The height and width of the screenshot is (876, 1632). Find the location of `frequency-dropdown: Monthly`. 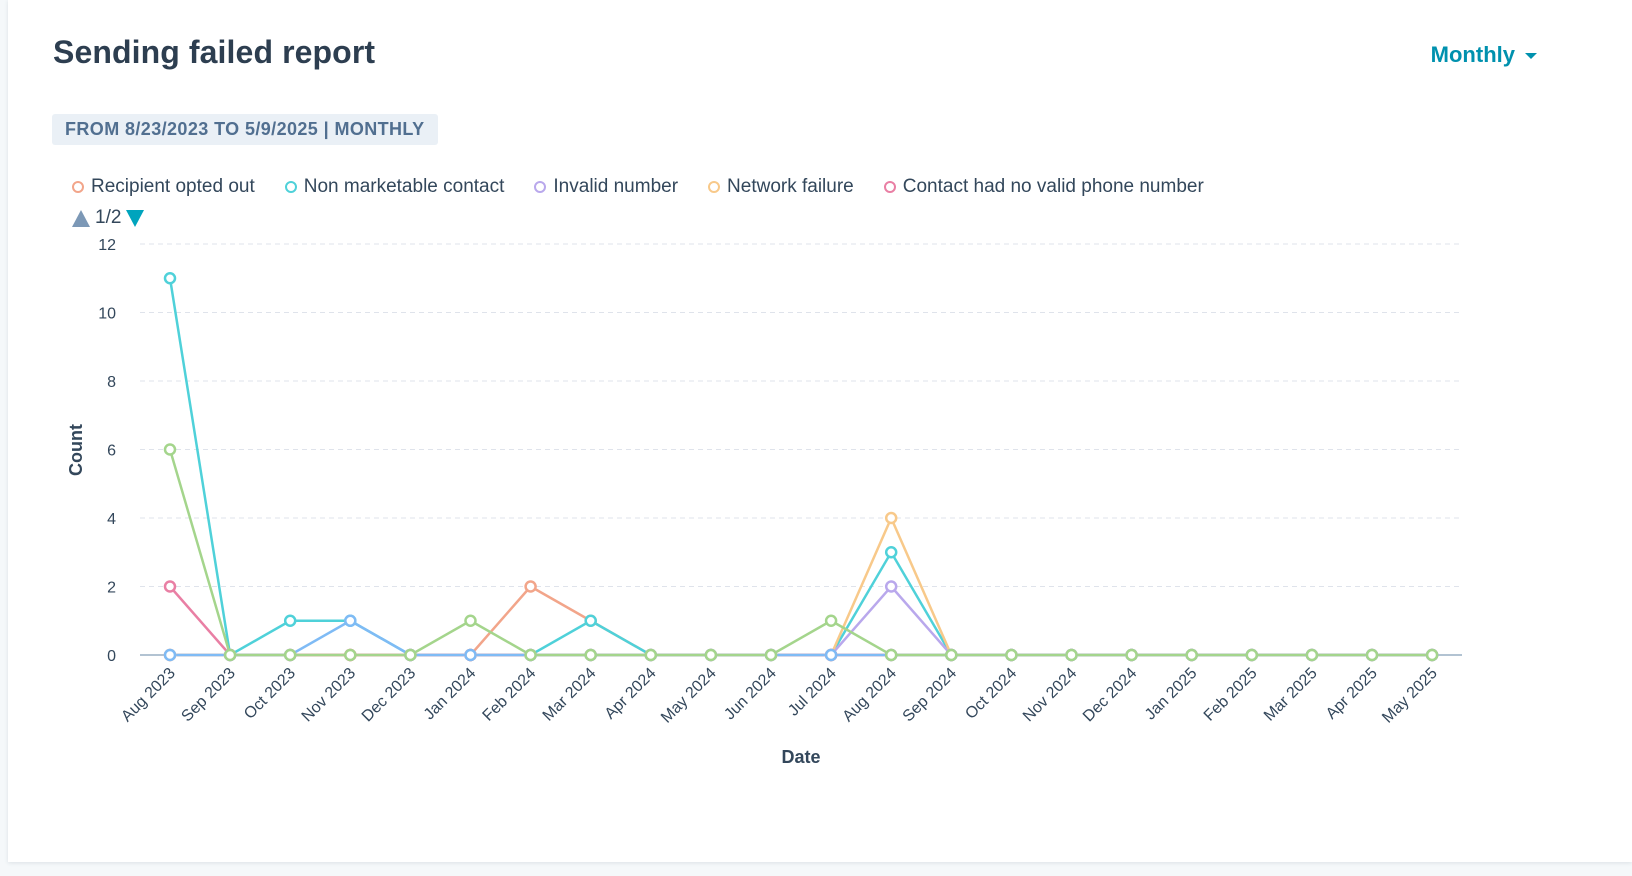

frequency-dropdown: Monthly is located at coordinates (1484, 55).